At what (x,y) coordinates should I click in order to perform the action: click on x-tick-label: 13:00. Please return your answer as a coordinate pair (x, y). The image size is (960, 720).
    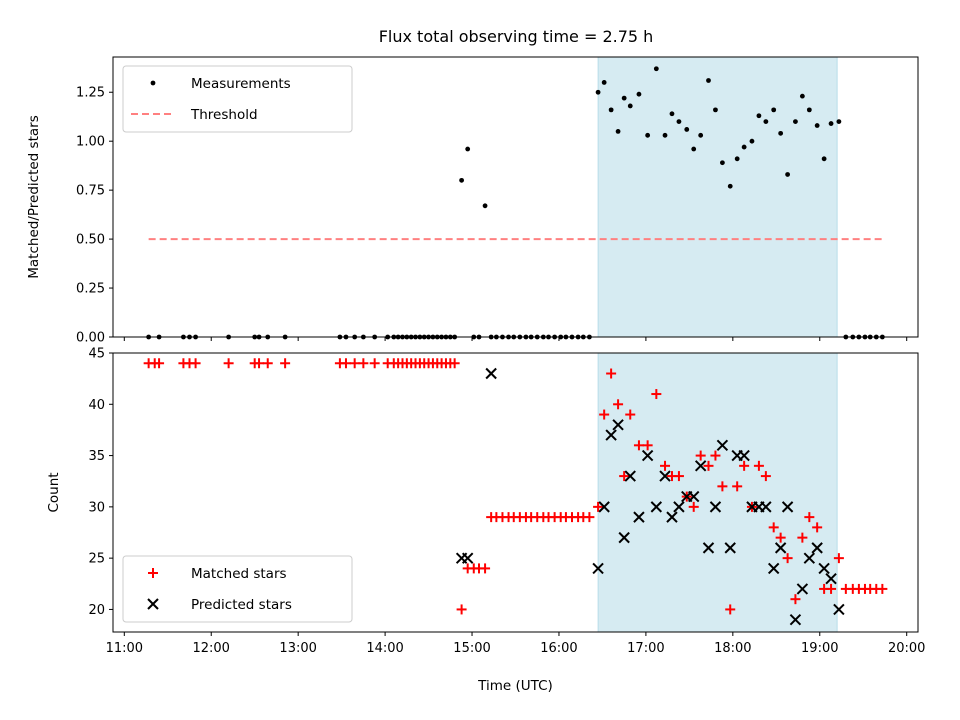
    Looking at the image, I should click on (297, 648).